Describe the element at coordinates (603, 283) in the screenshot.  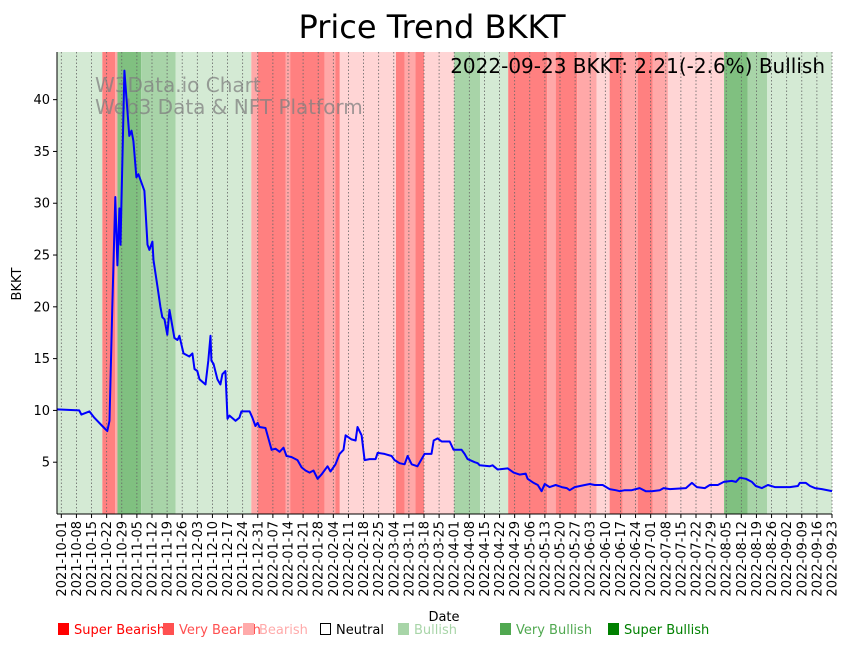
I see `band-bearish` at that location.